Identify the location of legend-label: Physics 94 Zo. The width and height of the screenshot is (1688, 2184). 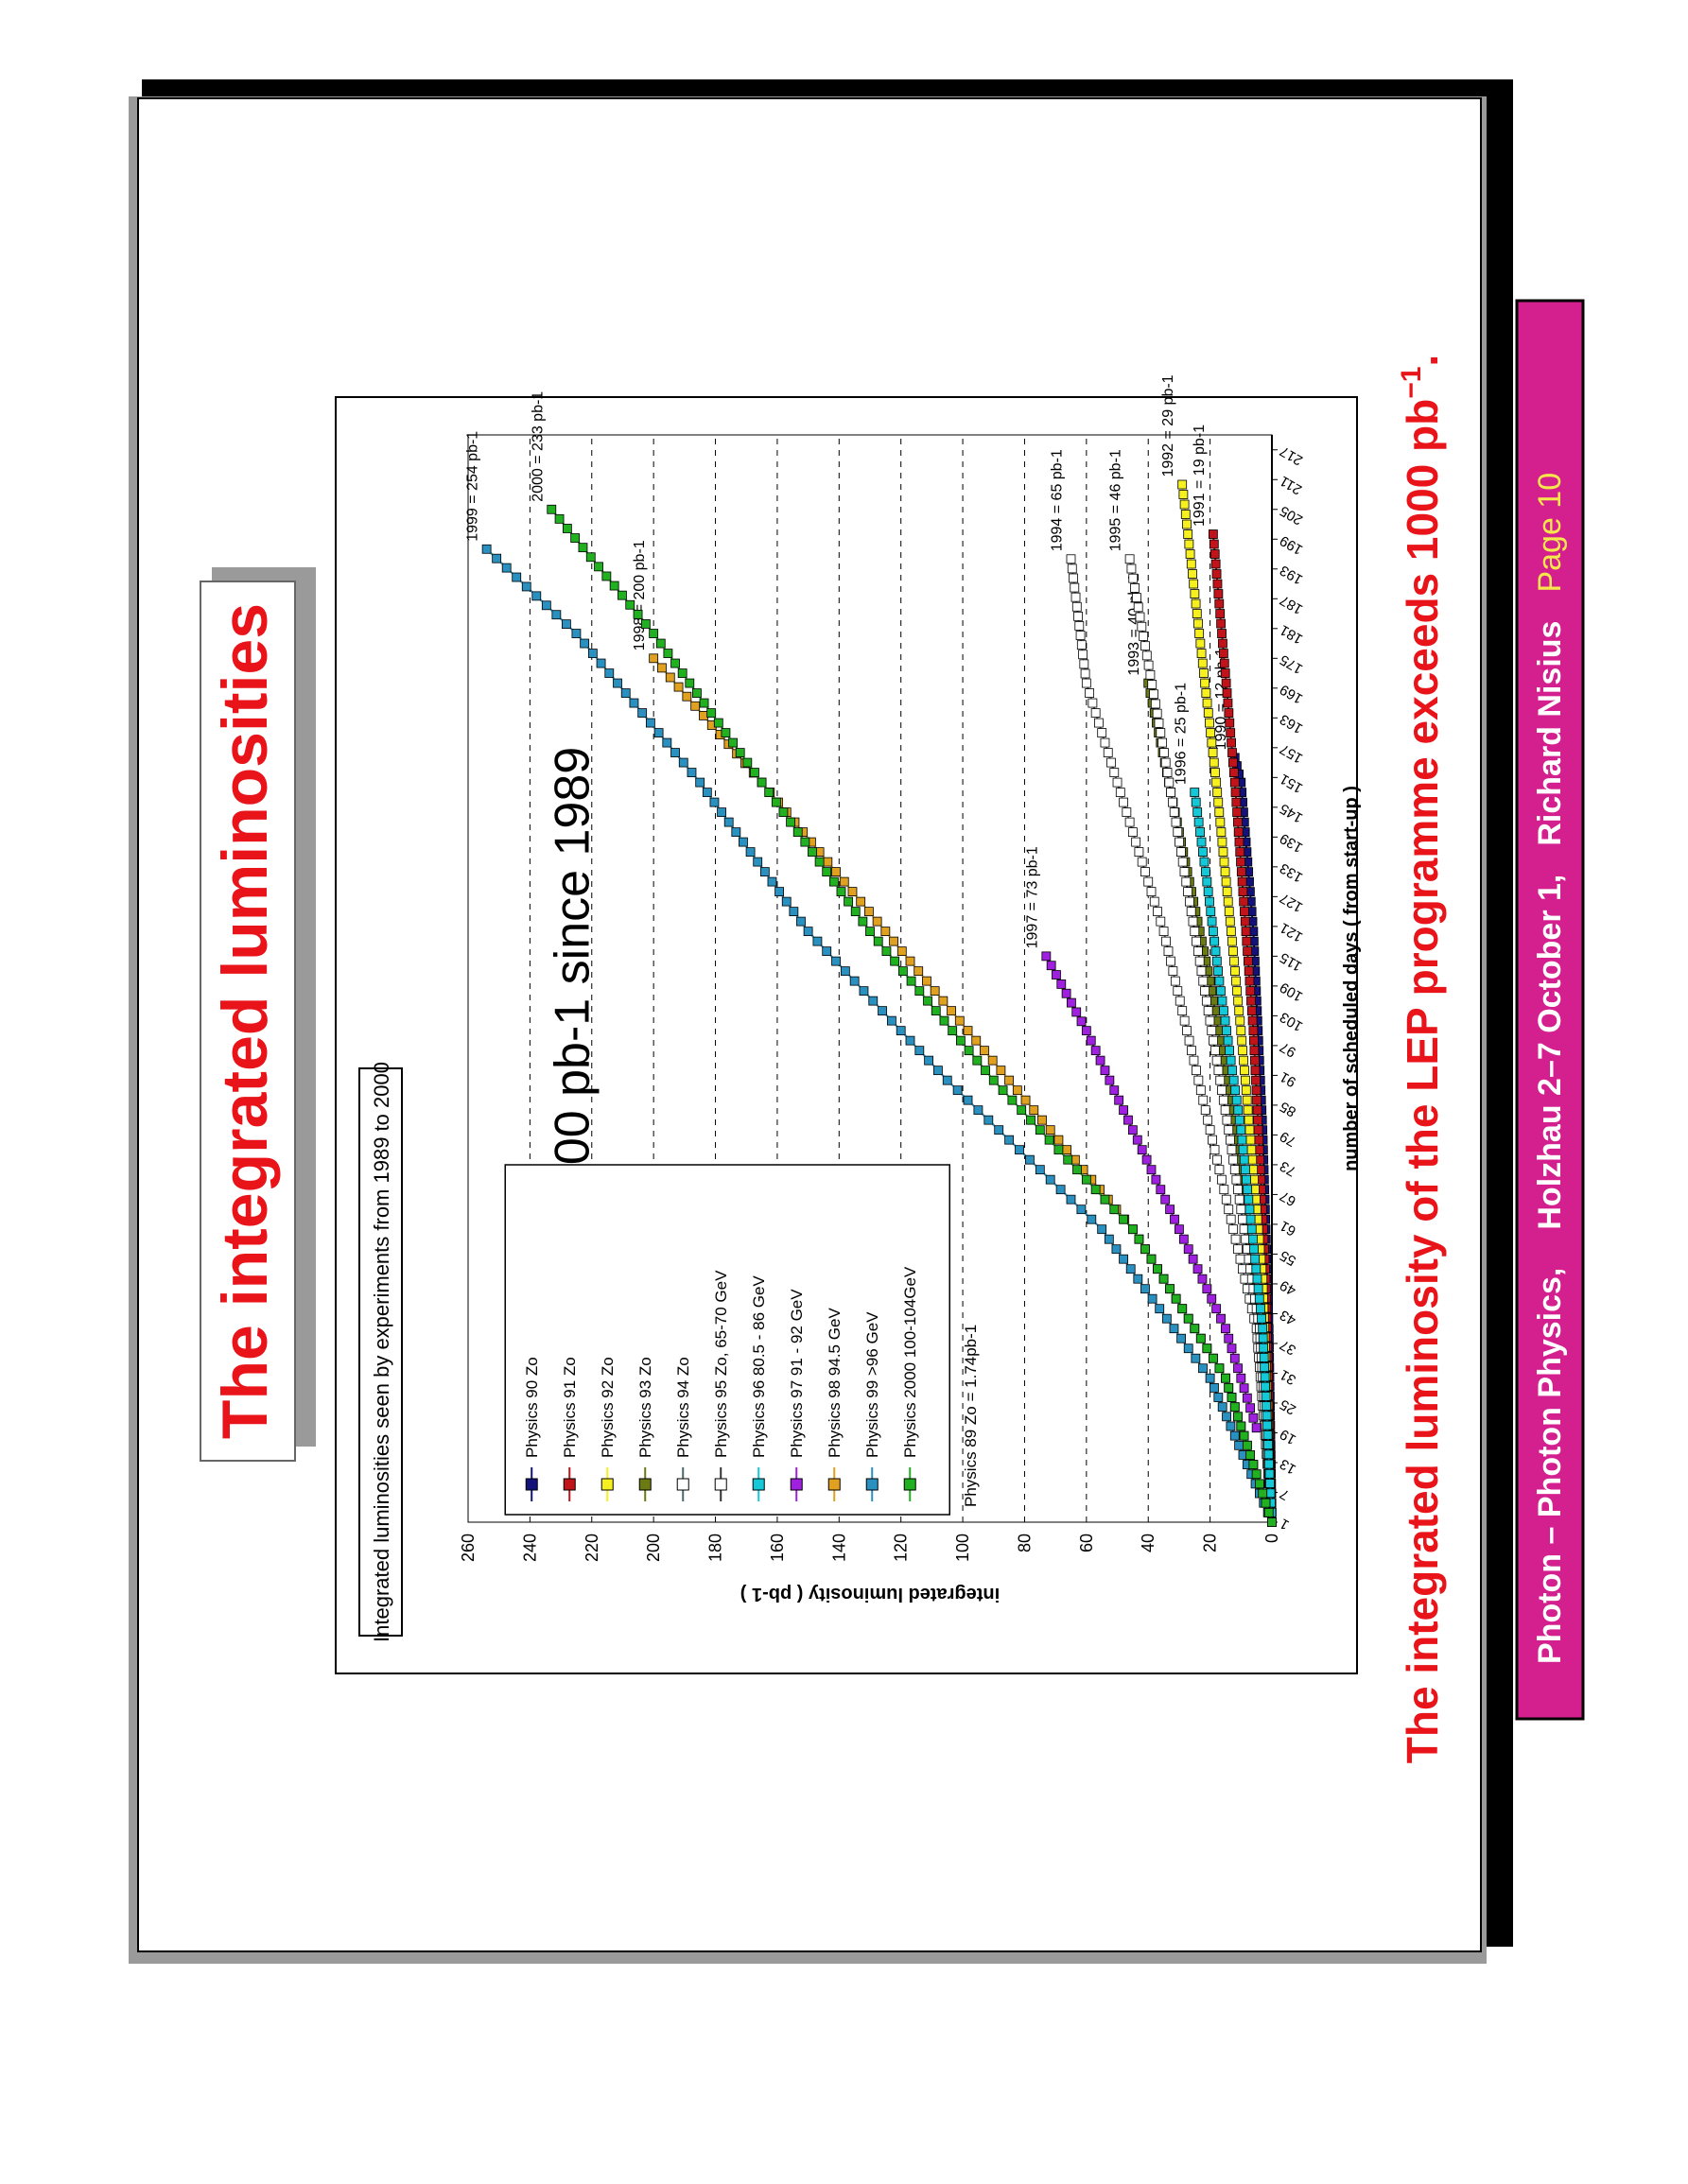
(683, 1407).